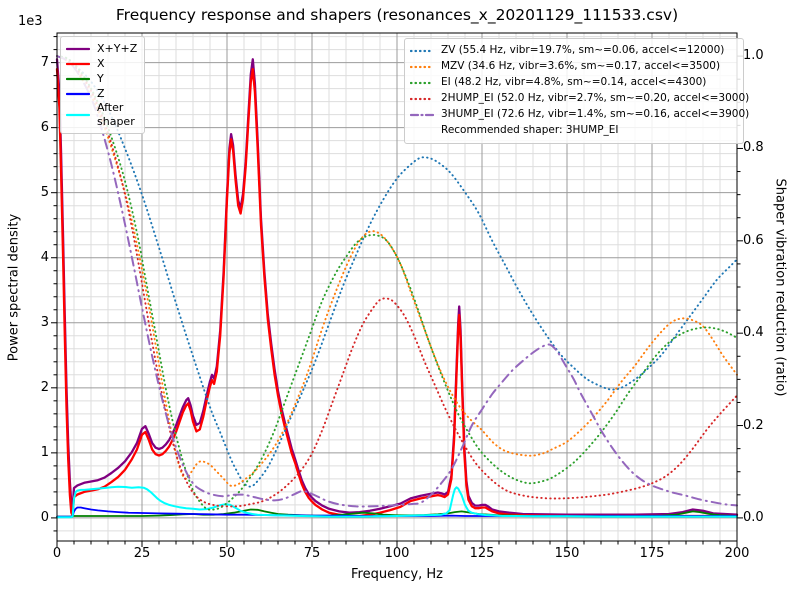  I want to click on x-tick-label: 100, so click(397, 553).